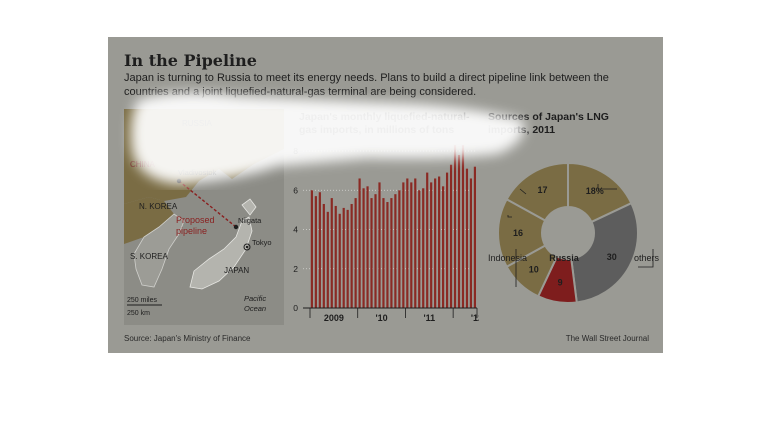  I want to click on label-n-korea: N. KOREA, so click(158, 206).